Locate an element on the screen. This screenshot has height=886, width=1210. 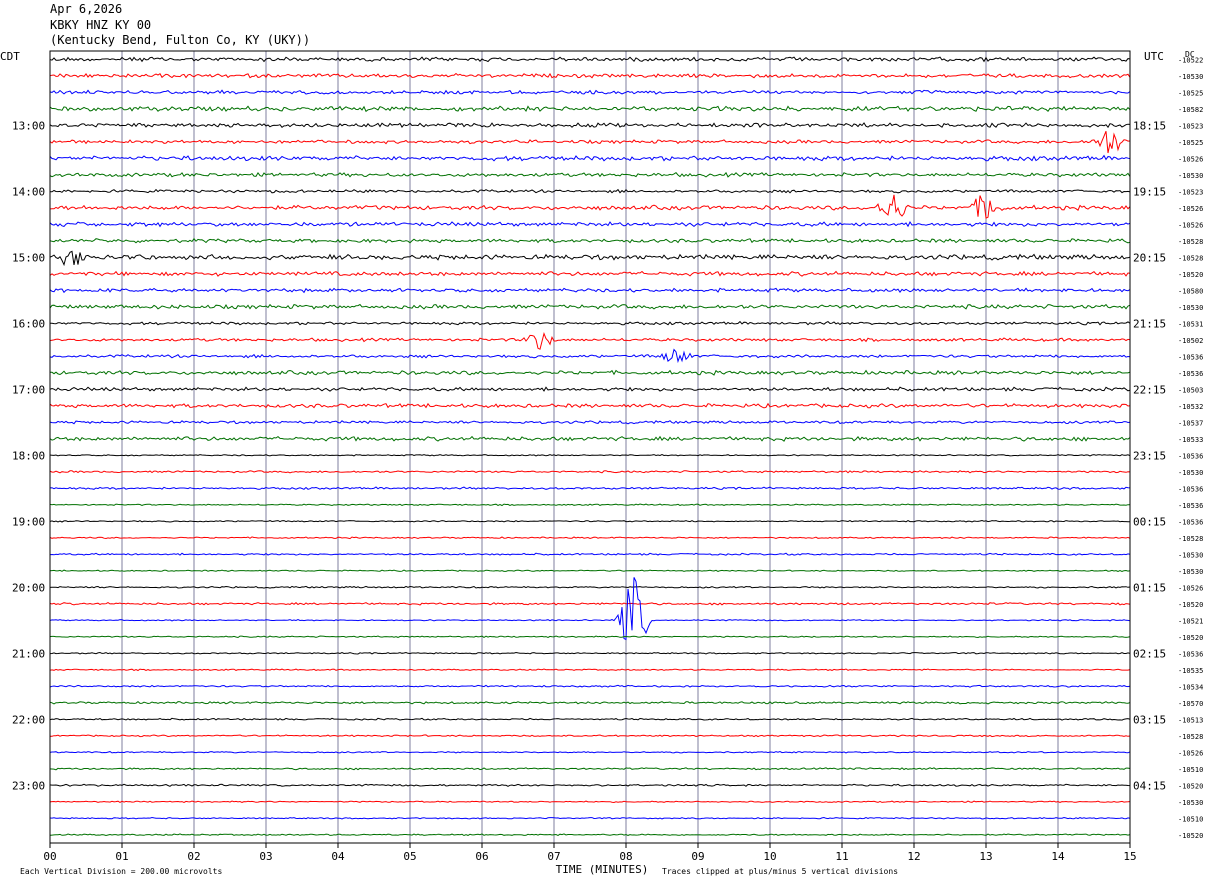
left-hour-label: 22:00 is located at coordinates (28, 719).